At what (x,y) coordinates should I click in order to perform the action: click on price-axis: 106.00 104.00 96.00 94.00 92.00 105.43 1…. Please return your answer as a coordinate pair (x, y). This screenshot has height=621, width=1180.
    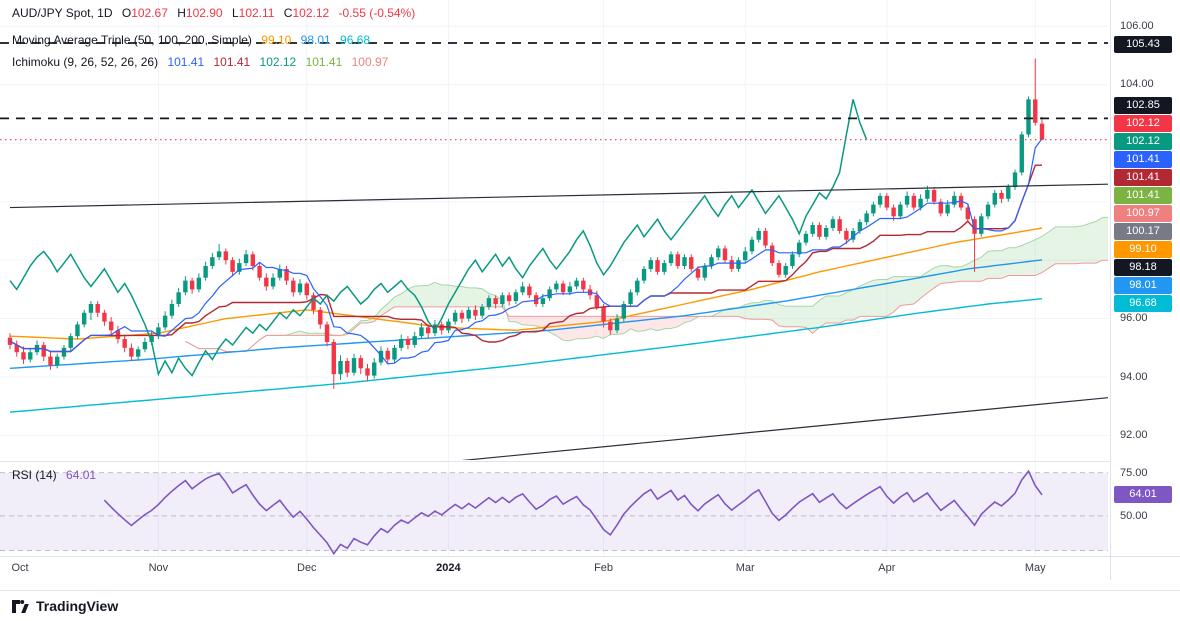
    Looking at the image, I should click on (1146, 290).